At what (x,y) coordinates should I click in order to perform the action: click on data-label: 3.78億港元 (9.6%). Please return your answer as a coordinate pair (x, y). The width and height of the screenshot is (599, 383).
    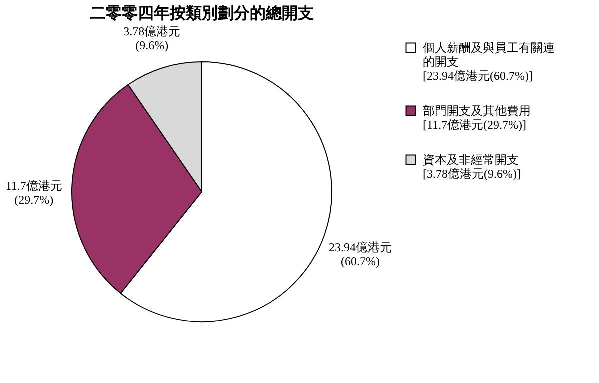
    Looking at the image, I should click on (152, 38).